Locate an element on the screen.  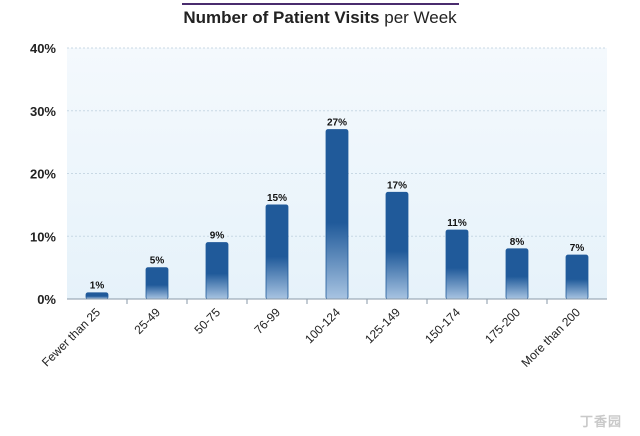
y-tick-label: 40% is located at coordinates (43, 48).